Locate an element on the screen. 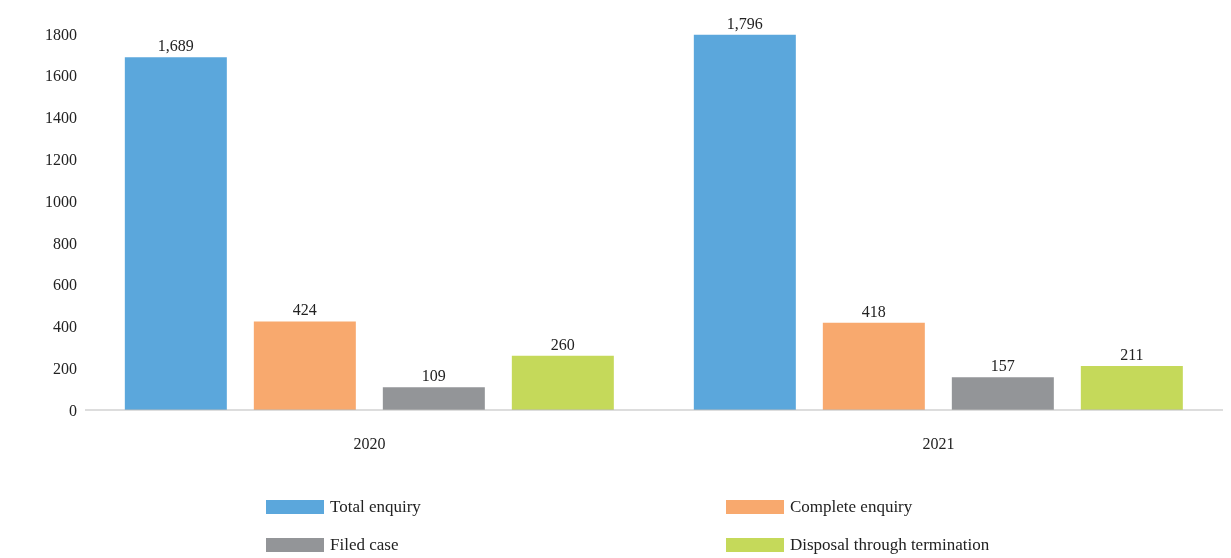  y-tick-label: 1600 is located at coordinates (61, 76).